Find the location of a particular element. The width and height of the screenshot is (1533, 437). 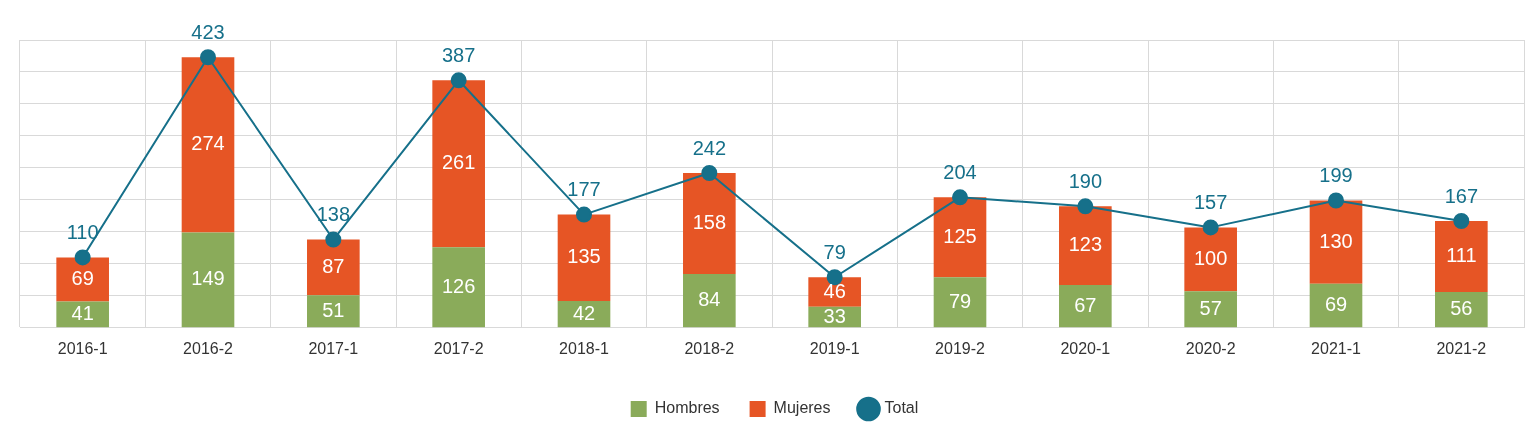

data-label: 199 is located at coordinates (1336, 175).